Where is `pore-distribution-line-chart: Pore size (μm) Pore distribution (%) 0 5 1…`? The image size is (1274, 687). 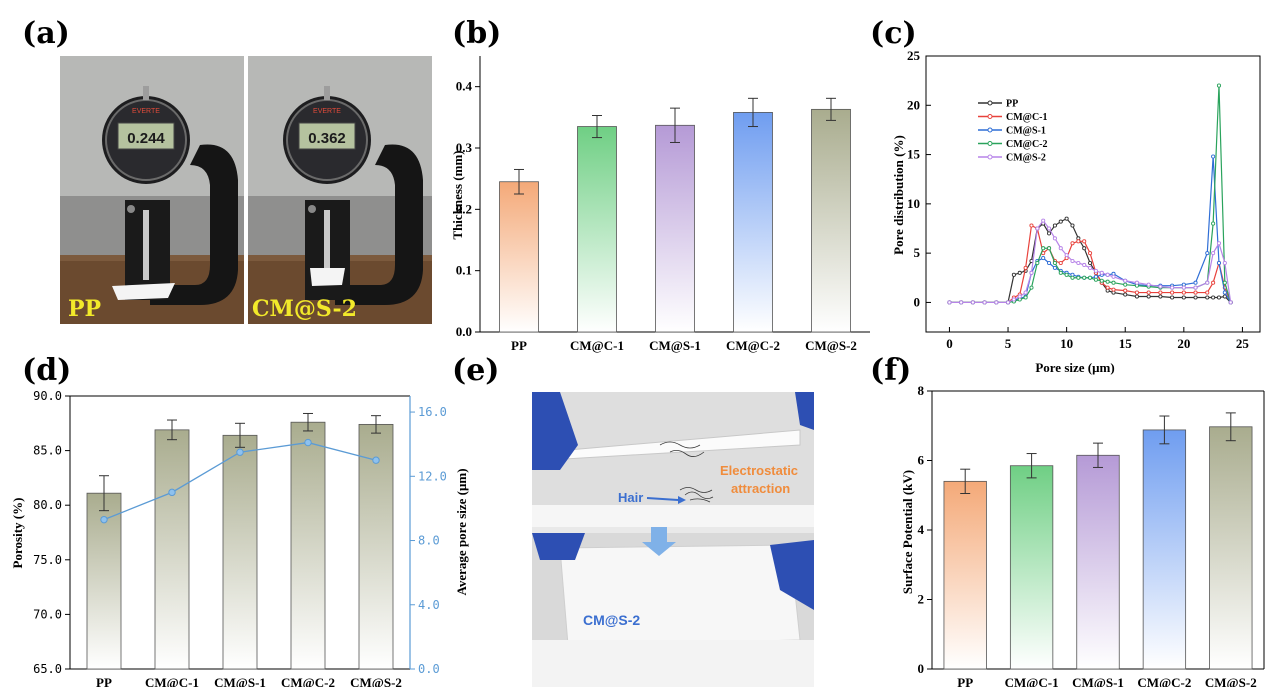 pore-distribution-line-chart: Pore size (μm) Pore distribution (%) 0 5 1… is located at coordinates (1076, 211).